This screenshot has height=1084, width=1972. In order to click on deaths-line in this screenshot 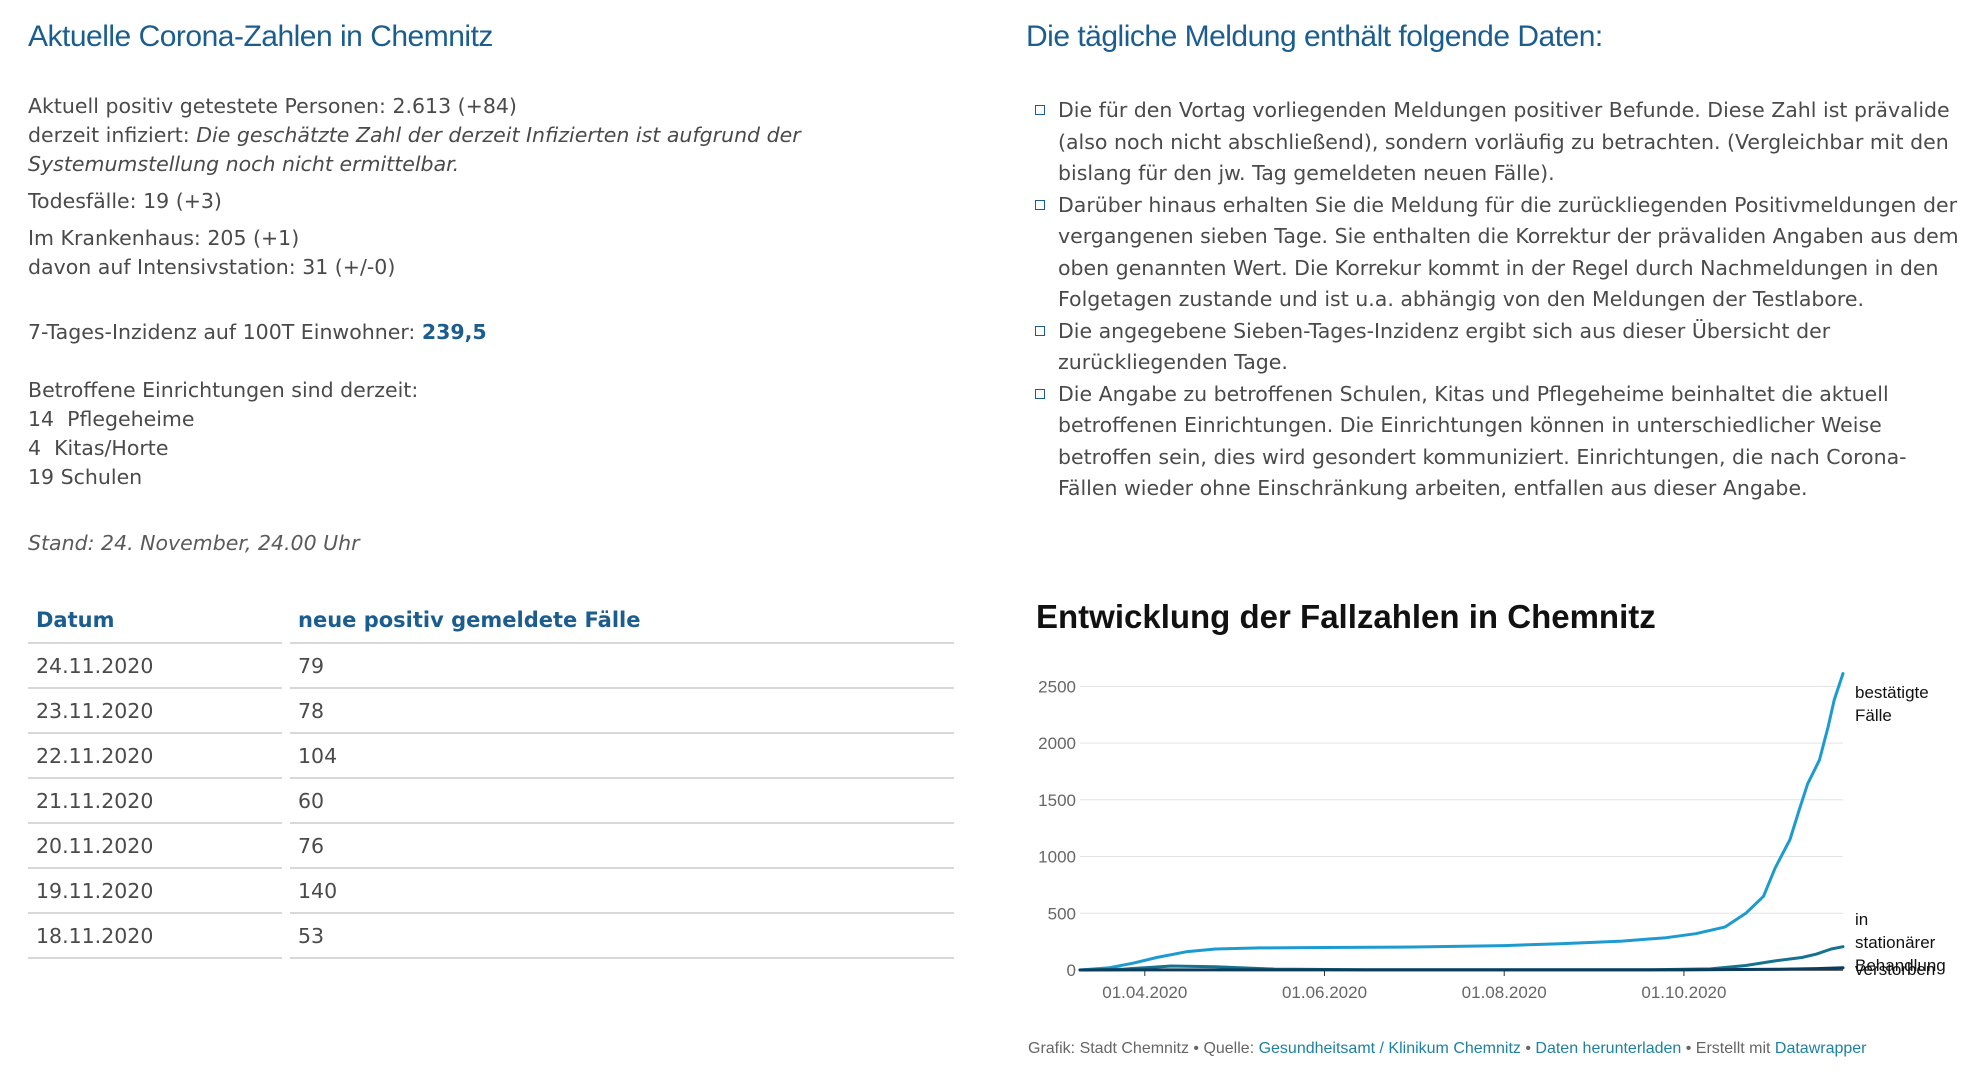, I will do `click(1461, 969)`.